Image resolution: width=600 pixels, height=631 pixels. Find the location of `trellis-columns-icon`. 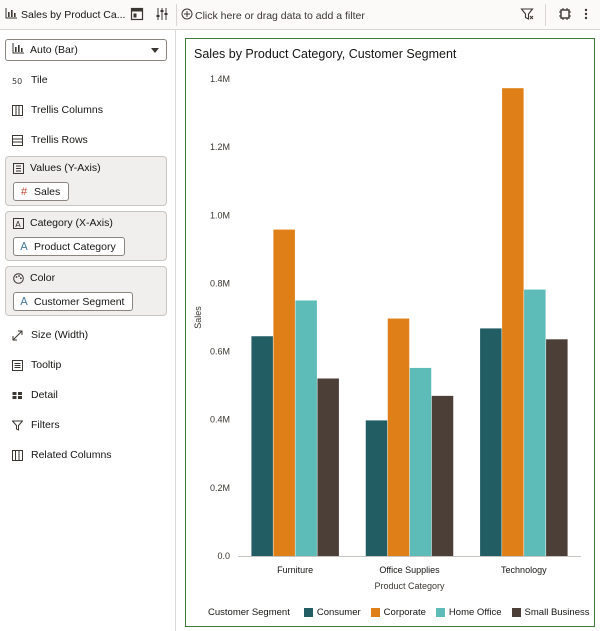

trellis-columns-icon is located at coordinates (17, 110).